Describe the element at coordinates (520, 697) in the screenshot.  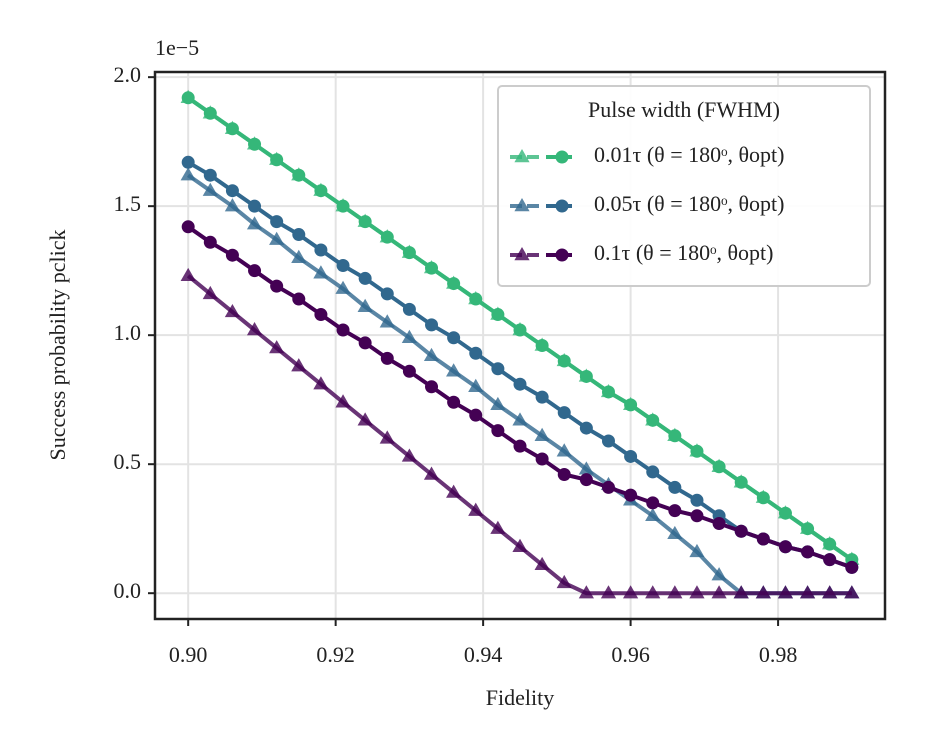
I see `x-axis-label: Fidelity` at that location.